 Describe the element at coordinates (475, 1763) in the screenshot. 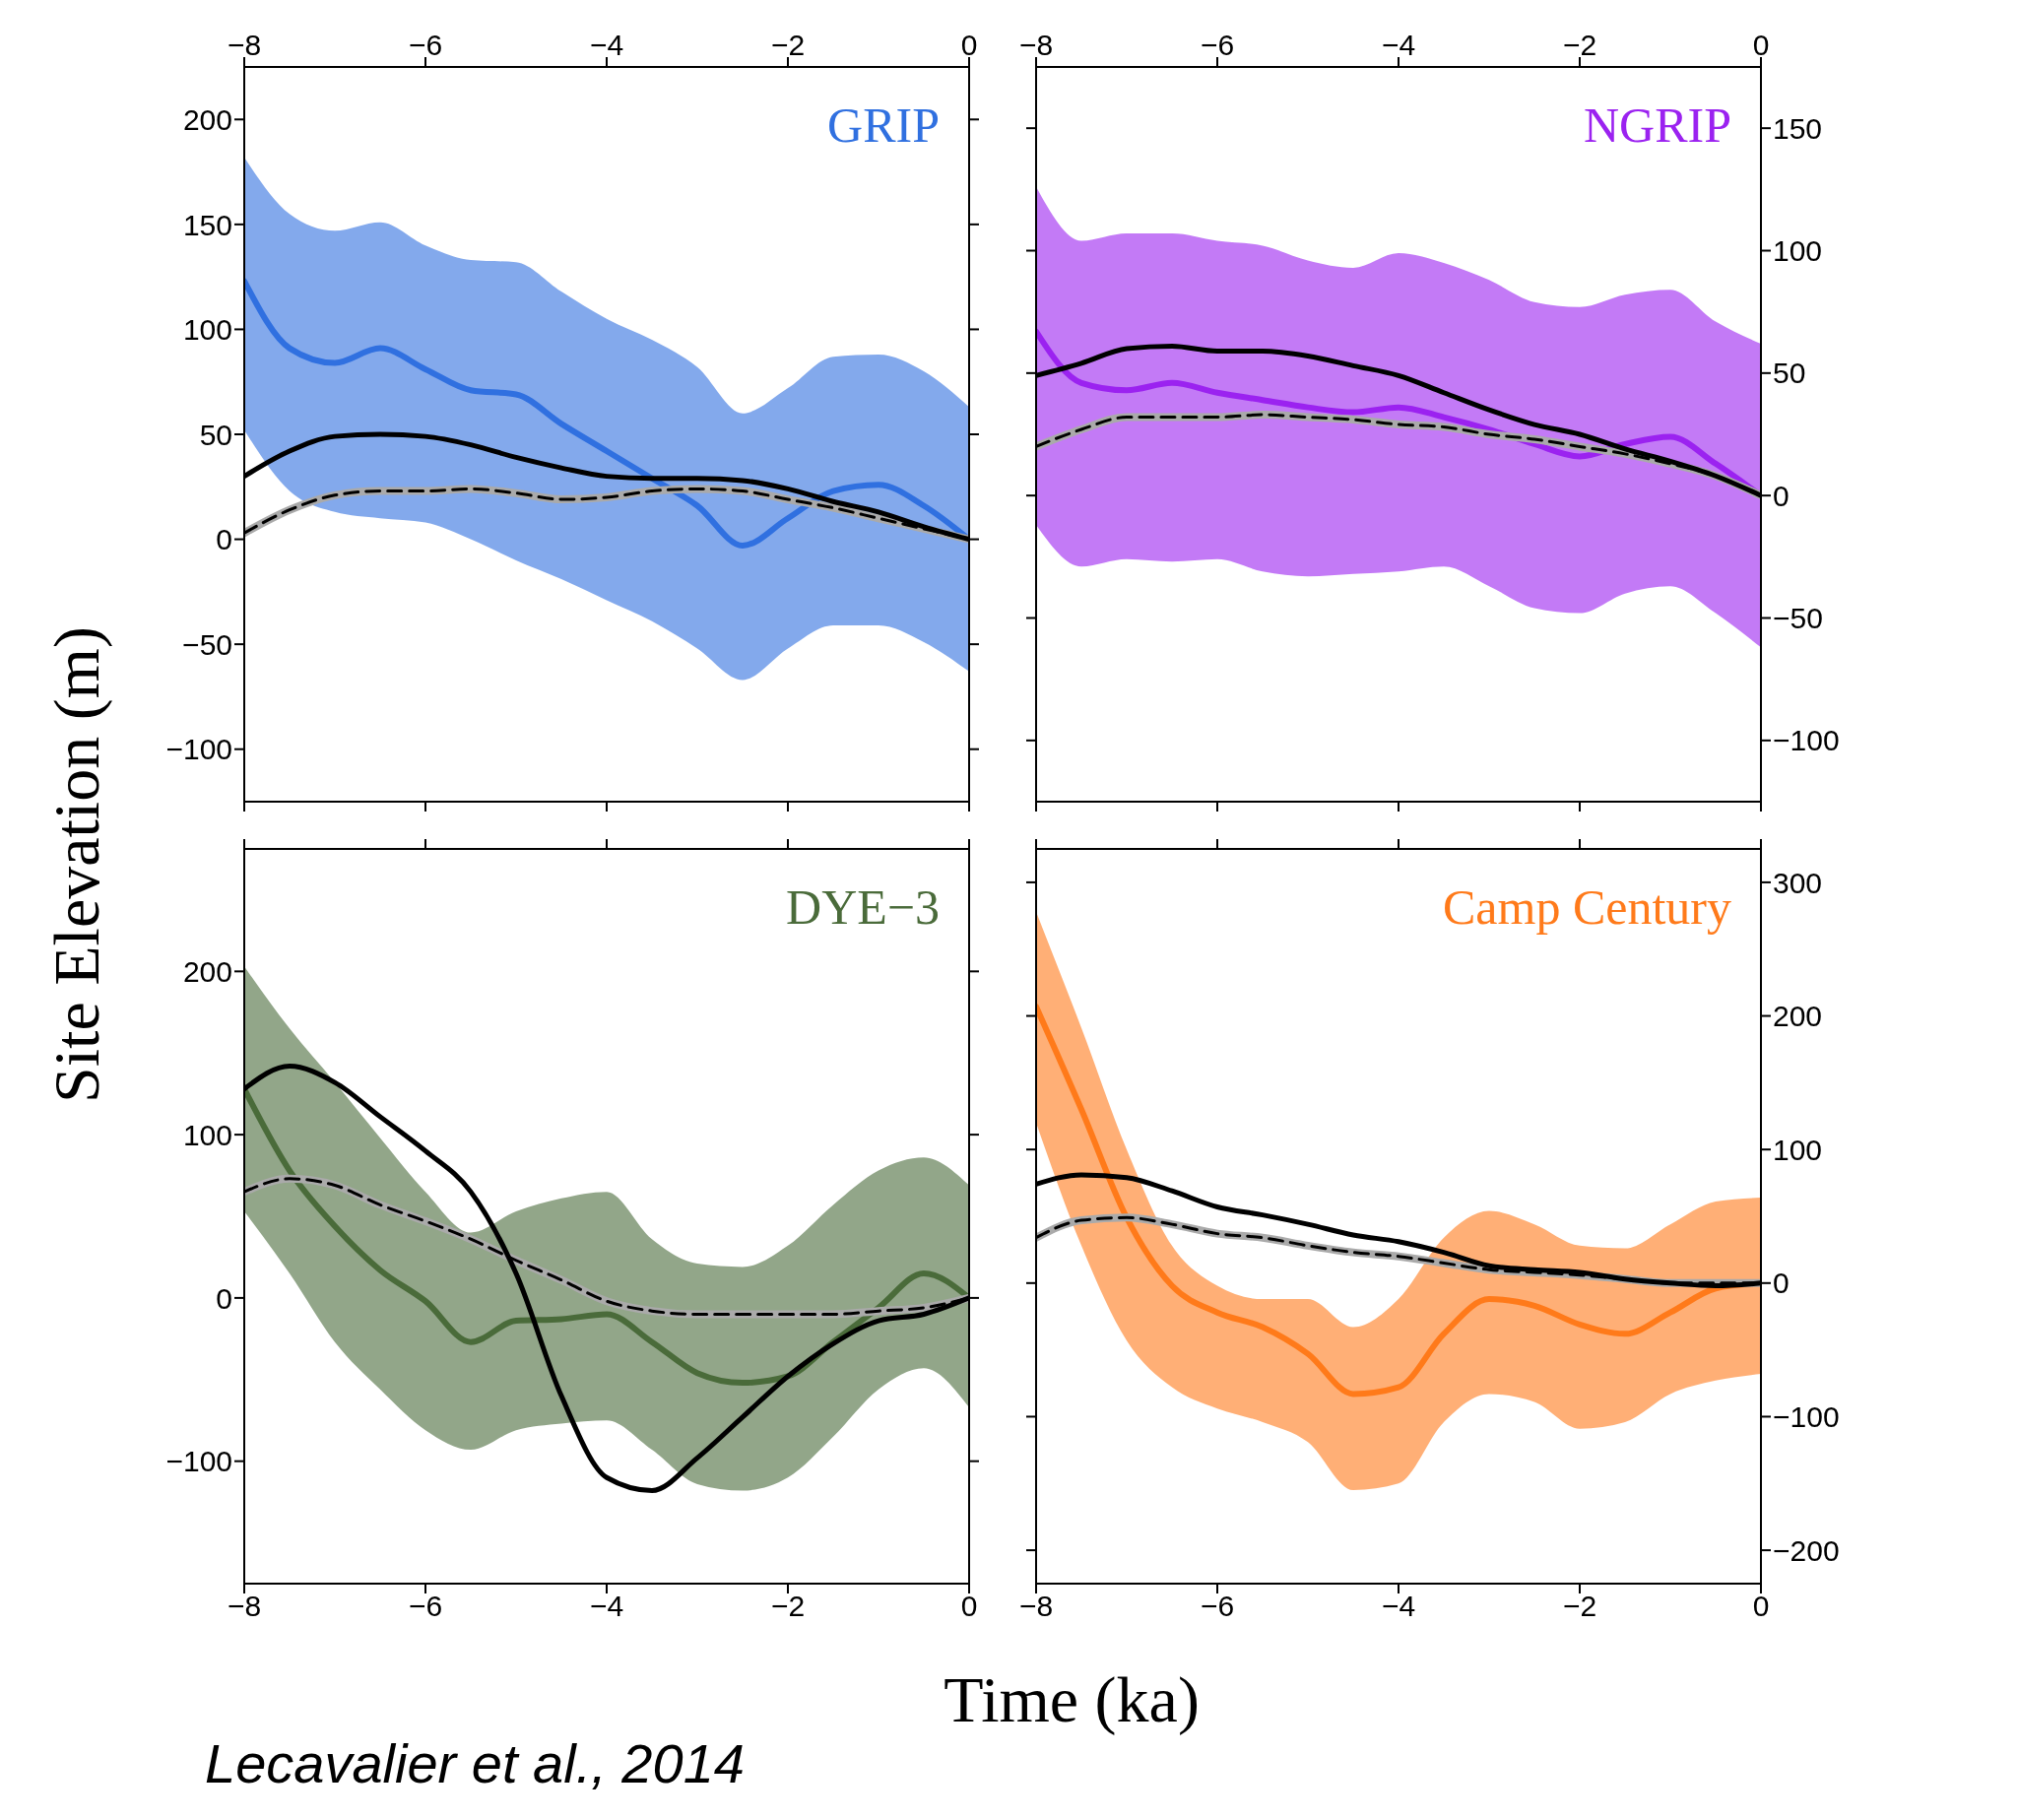

I see `text: Lecavalier et al., 2014` at that location.